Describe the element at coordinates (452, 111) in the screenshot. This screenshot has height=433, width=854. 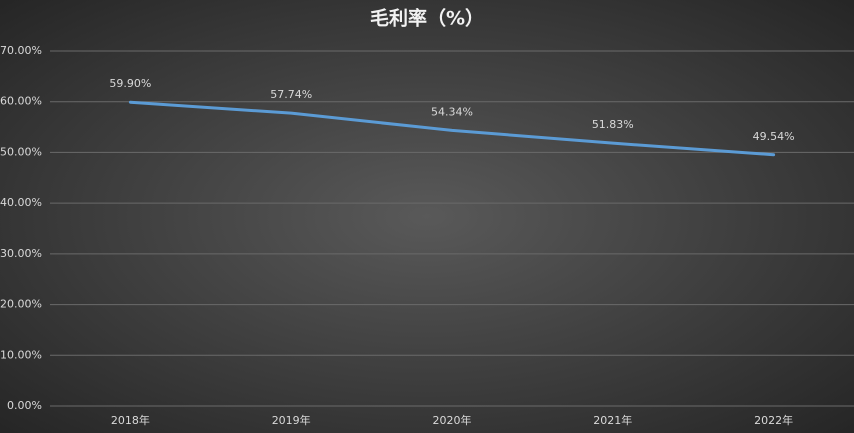
I see `data-label: 54.34%` at that location.